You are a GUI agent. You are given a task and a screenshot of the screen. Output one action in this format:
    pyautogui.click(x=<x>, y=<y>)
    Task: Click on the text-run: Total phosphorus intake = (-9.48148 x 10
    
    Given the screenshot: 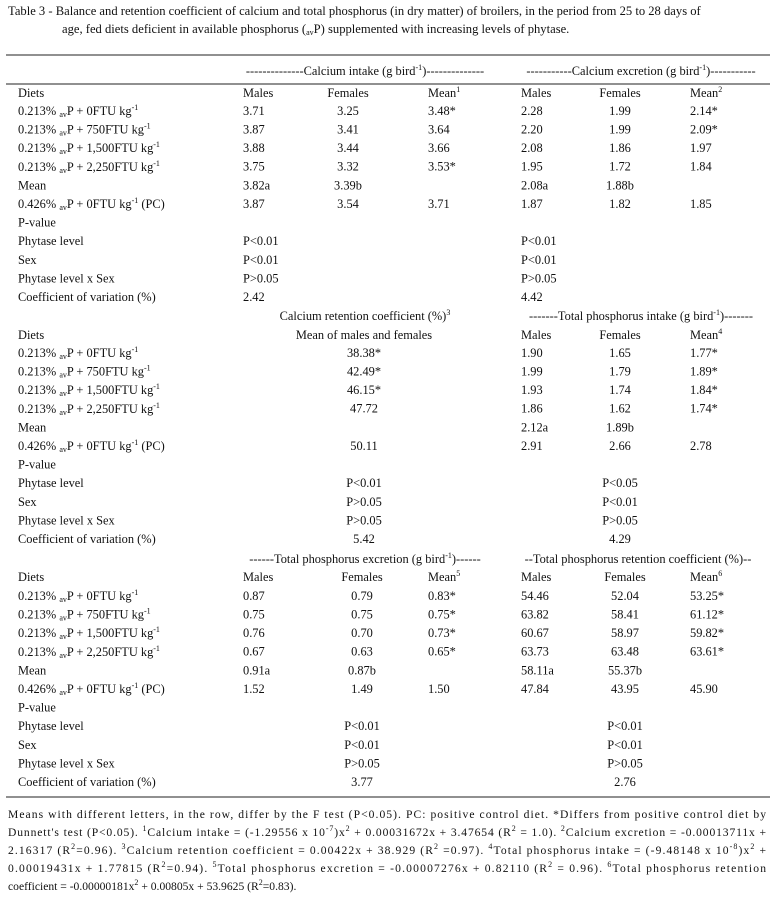 What is the action you would take?
    pyautogui.click(x=610, y=850)
    